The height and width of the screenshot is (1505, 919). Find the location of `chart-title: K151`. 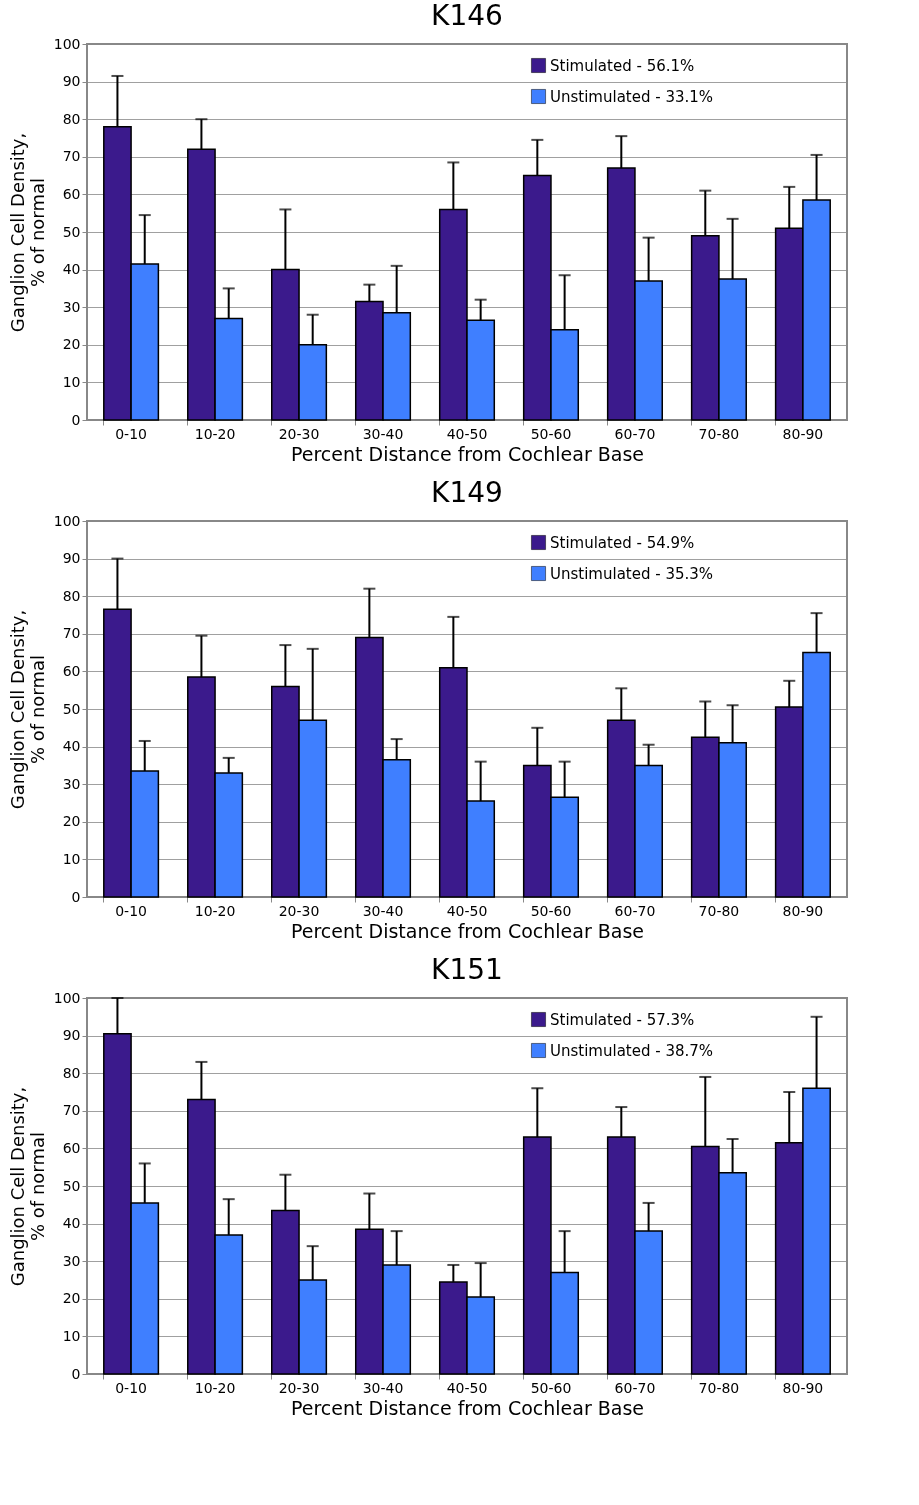

chart-title: K151 is located at coordinates (467, 969).